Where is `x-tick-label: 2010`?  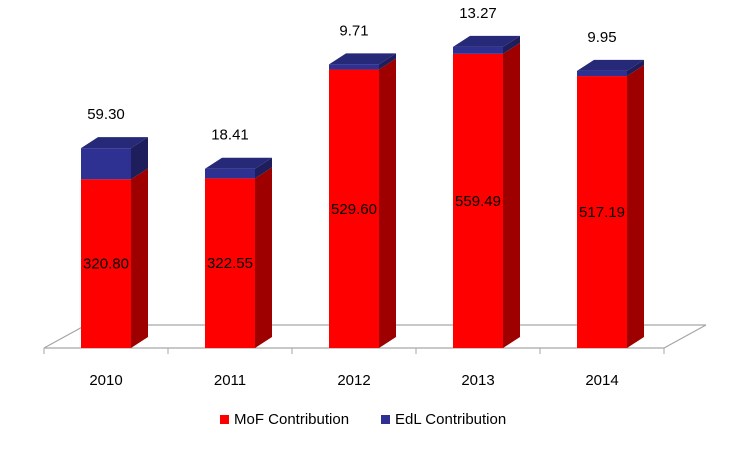
x-tick-label: 2010 is located at coordinates (105, 380).